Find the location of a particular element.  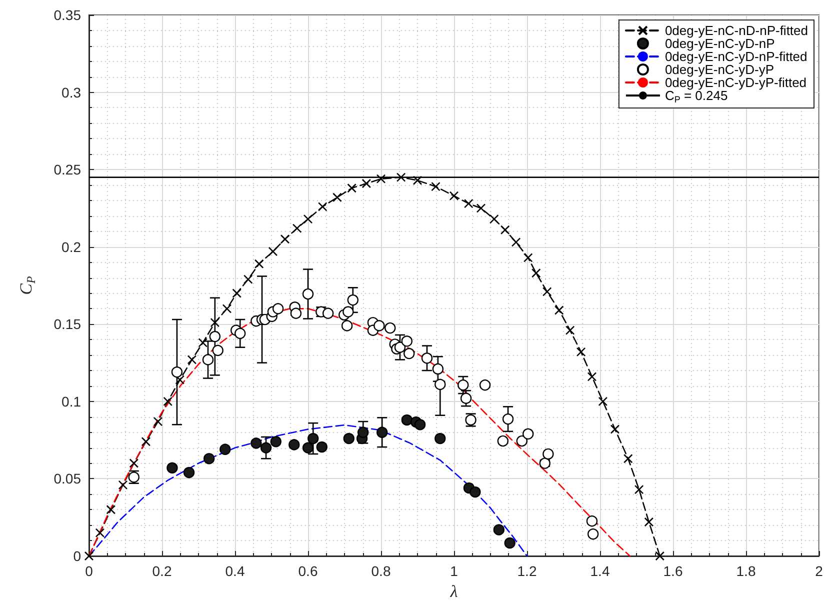

x-tick-label: 1.8 is located at coordinates (746, 571).